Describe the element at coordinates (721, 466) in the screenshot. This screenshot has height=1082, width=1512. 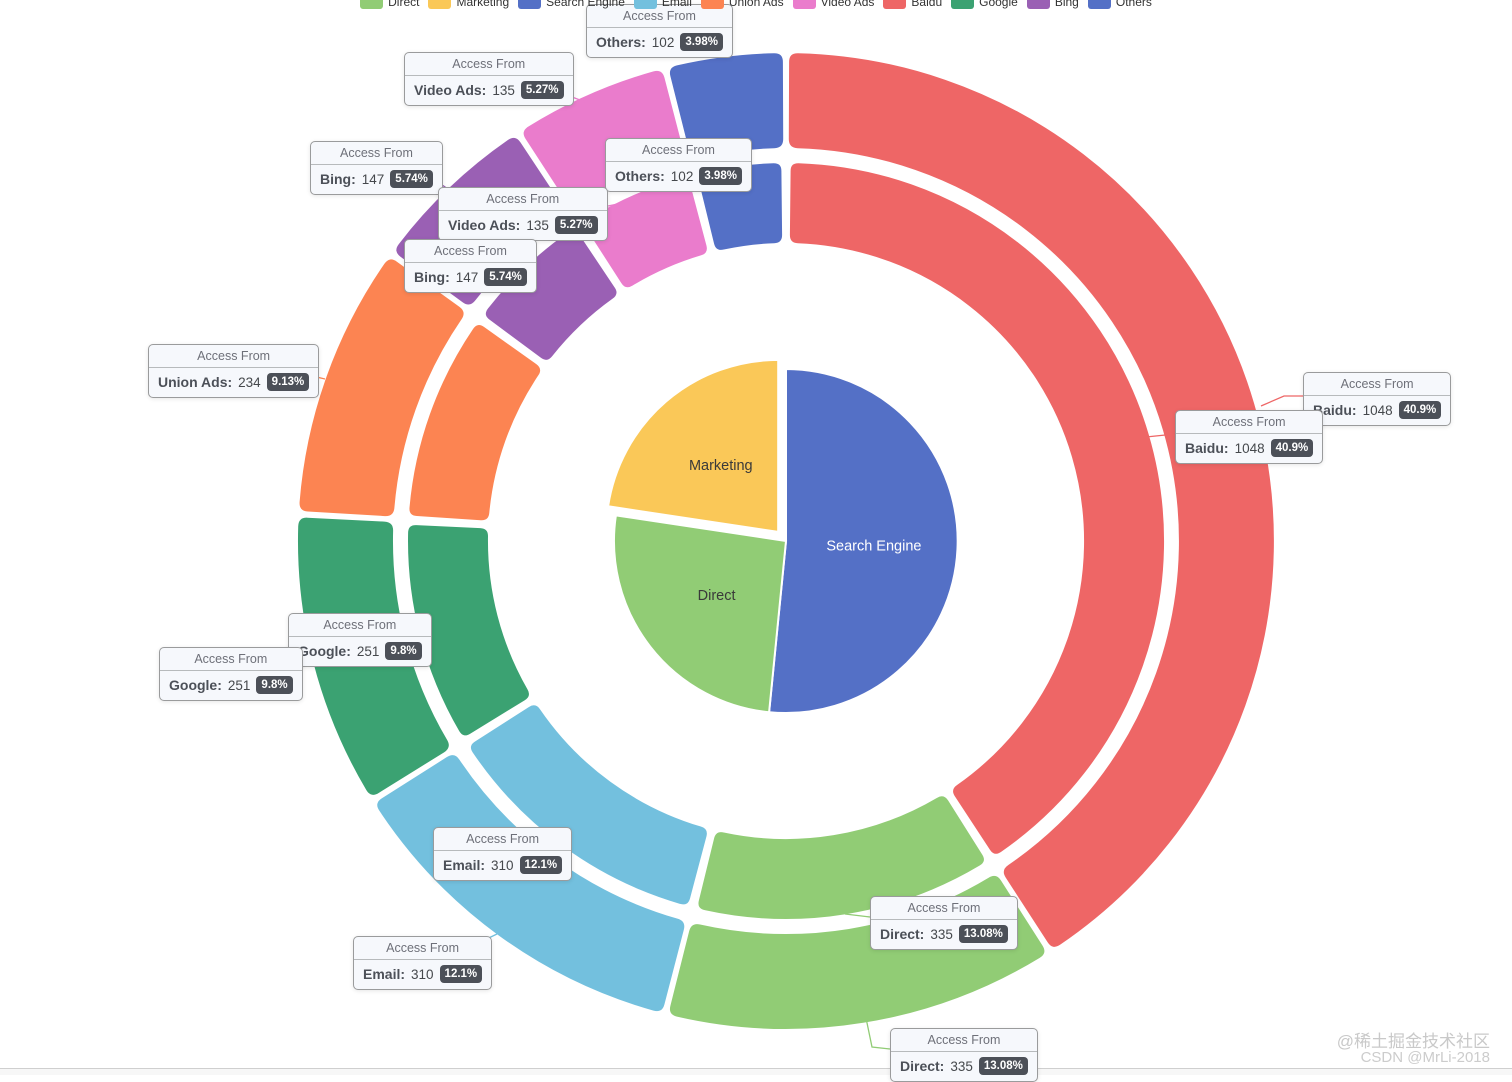
I see `pie-label-marketing: Marketing` at that location.